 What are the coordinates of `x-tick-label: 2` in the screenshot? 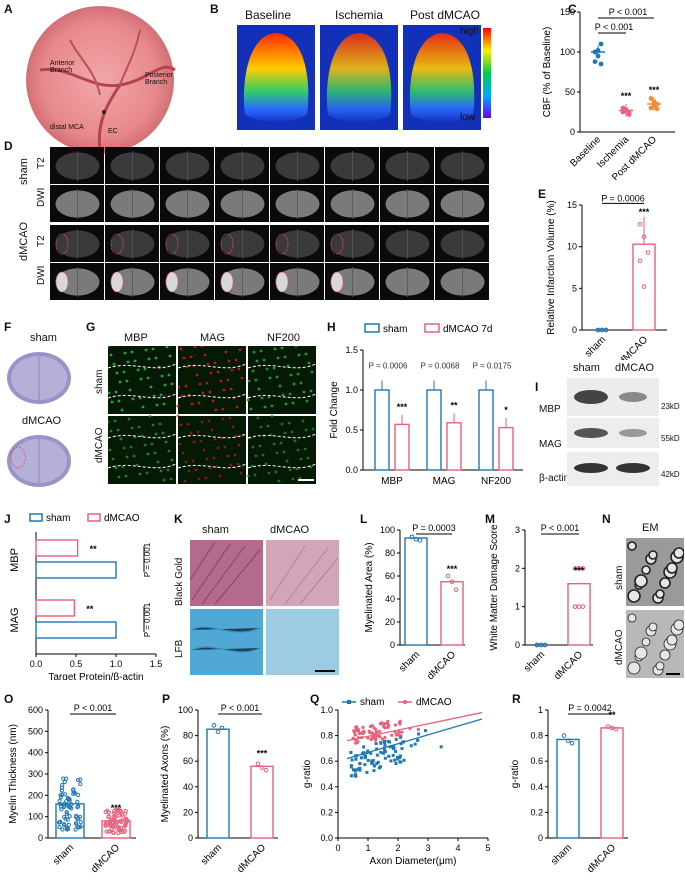 It's located at (397, 848).